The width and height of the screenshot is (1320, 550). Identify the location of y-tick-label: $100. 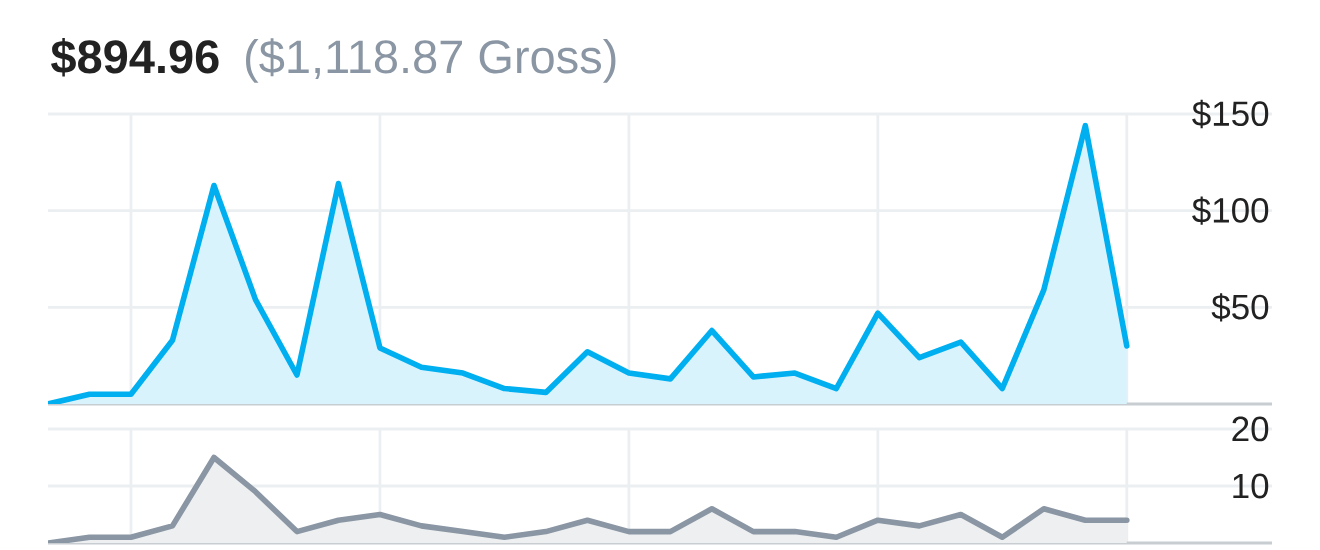
(1230, 210).